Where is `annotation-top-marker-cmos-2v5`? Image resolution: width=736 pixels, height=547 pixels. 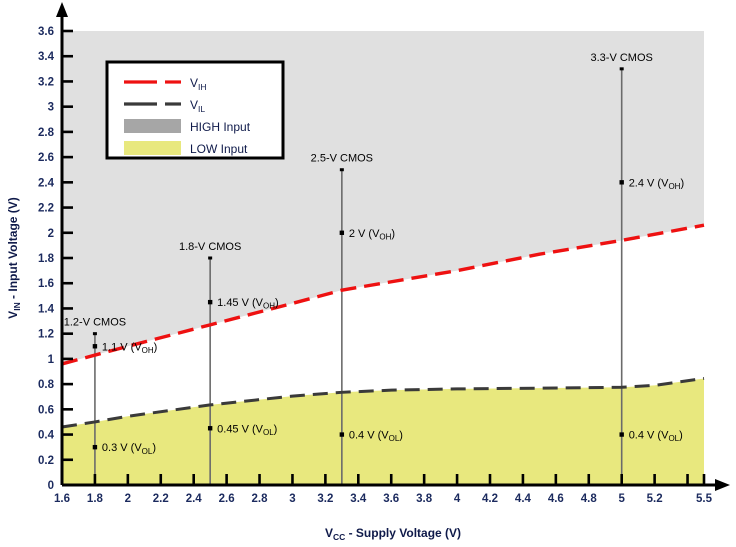 annotation-top-marker-cmos-2v5 is located at coordinates (341, 170).